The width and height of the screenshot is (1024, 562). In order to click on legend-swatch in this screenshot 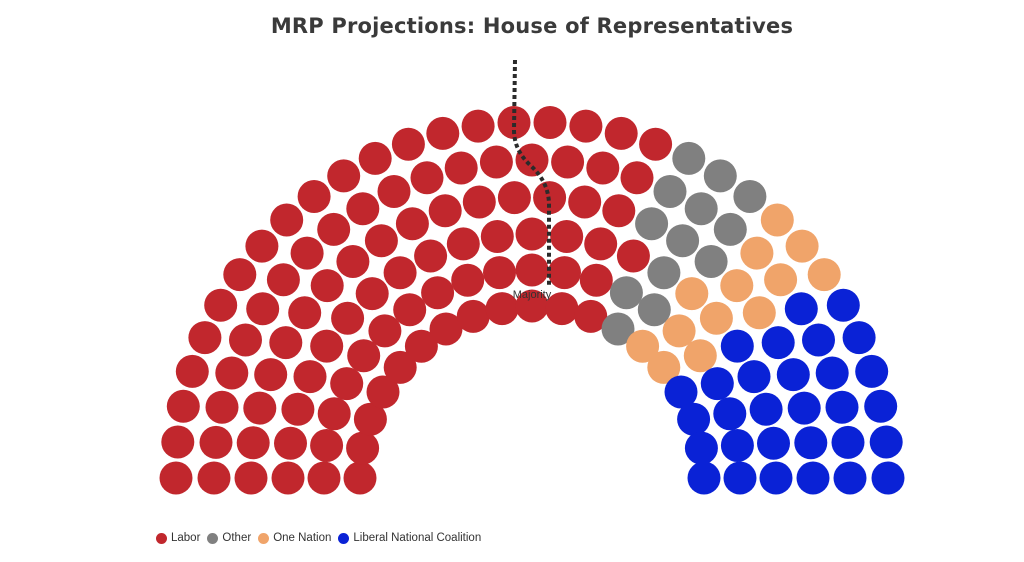, I will do `click(344, 538)`.